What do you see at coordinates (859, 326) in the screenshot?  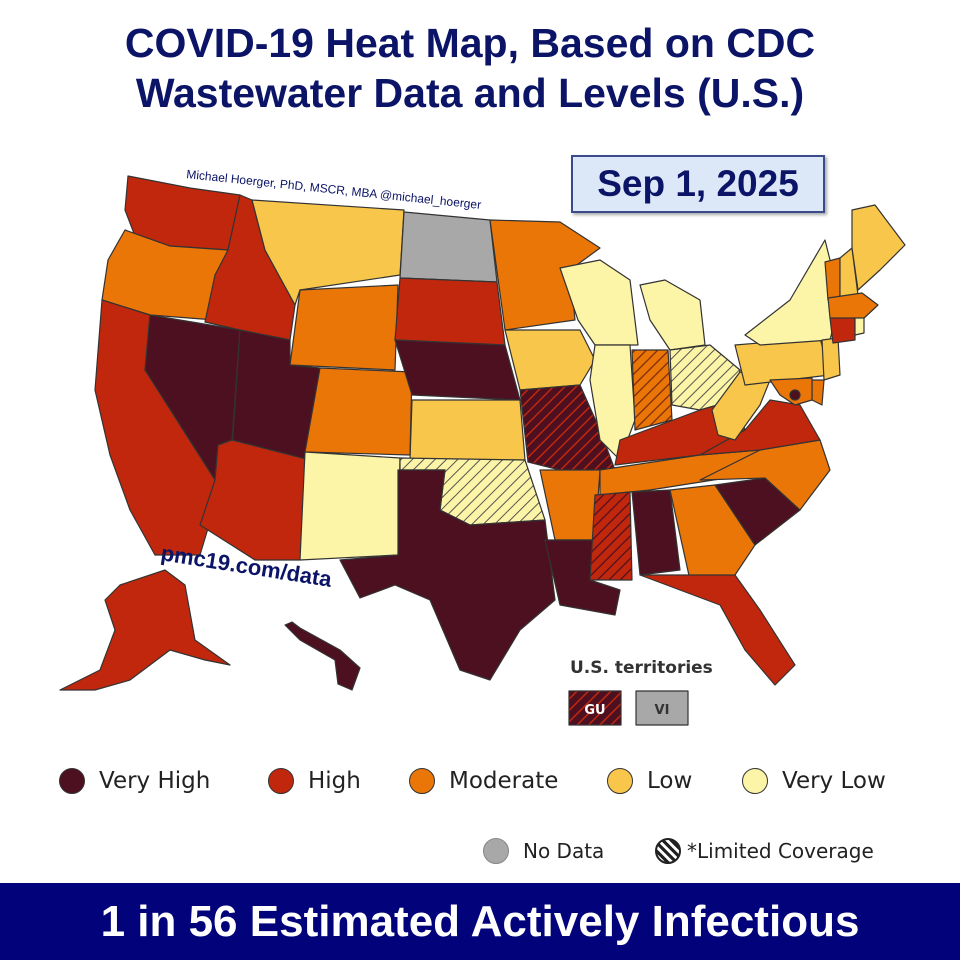 I see `state-rhode-island` at bounding box center [859, 326].